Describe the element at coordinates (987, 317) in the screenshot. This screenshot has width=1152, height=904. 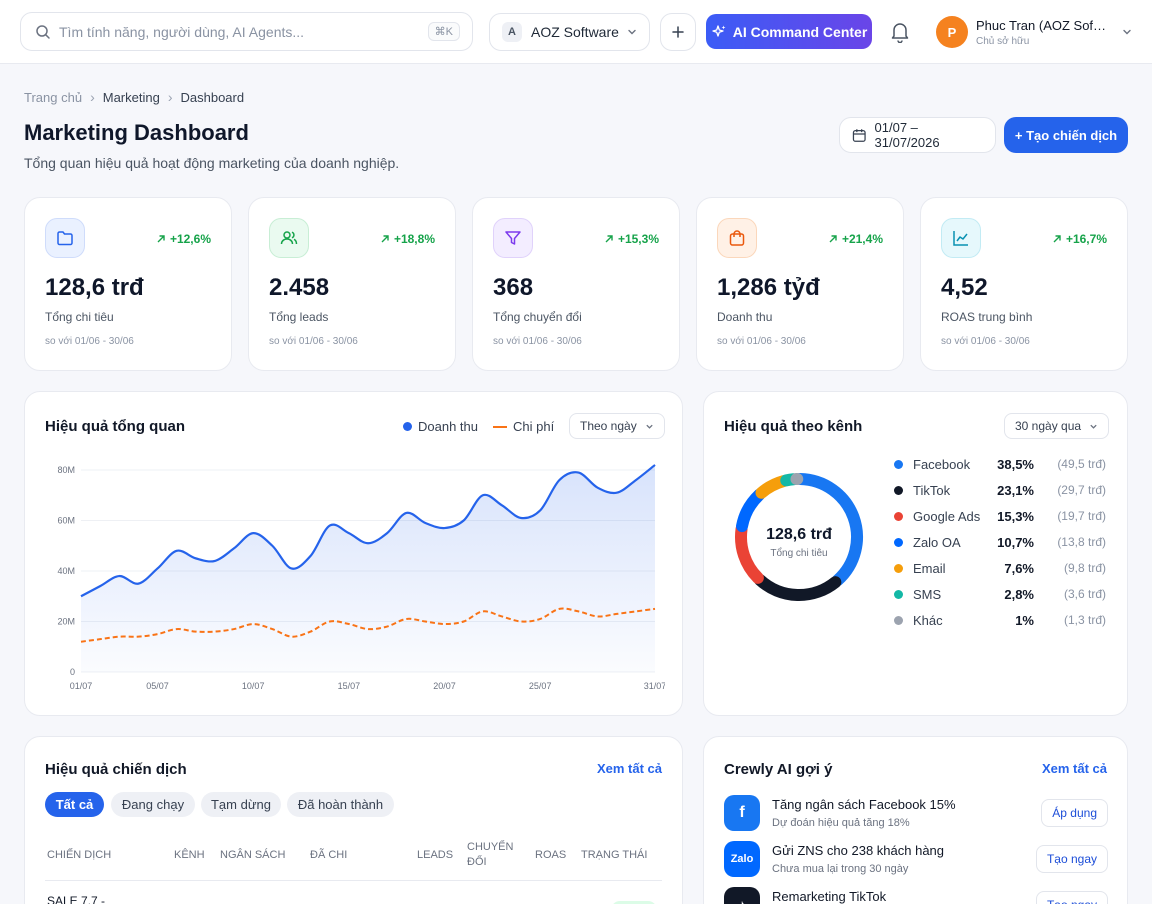
I see `kpi-label: ROAS trung bình` at that location.